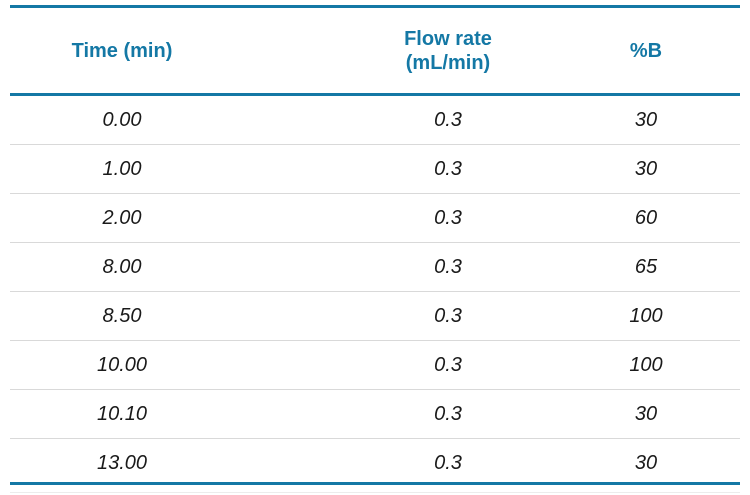 The width and height of the screenshot is (750, 495). Describe the element at coordinates (375, 414) in the screenshot. I see `table-row: 10.10 0.3 30` at that location.